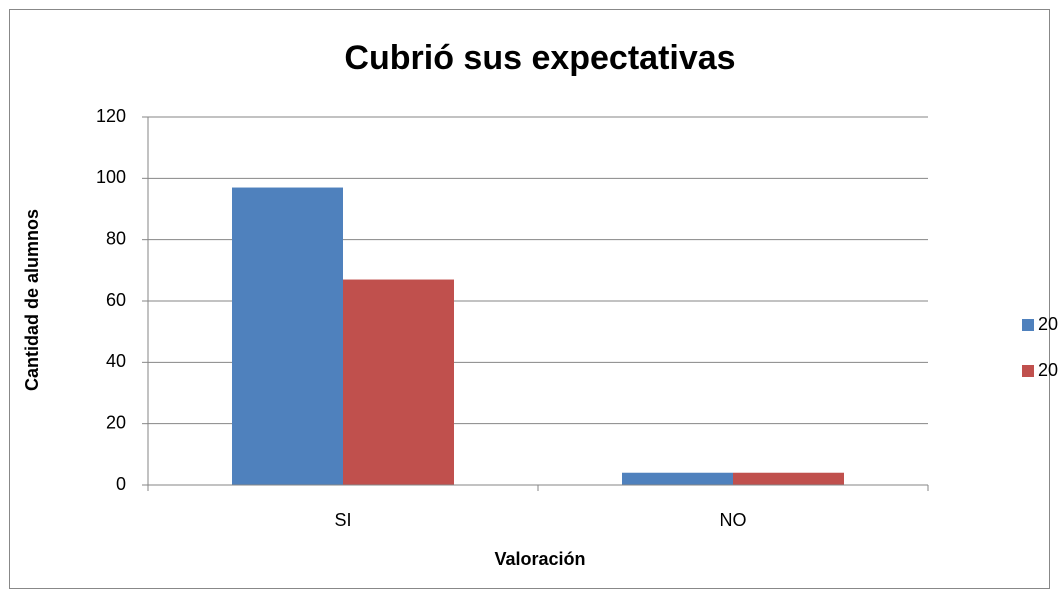  Describe the element at coordinates (1048, 370) in the screenshot. I see `legend-label: 2015` at that location.